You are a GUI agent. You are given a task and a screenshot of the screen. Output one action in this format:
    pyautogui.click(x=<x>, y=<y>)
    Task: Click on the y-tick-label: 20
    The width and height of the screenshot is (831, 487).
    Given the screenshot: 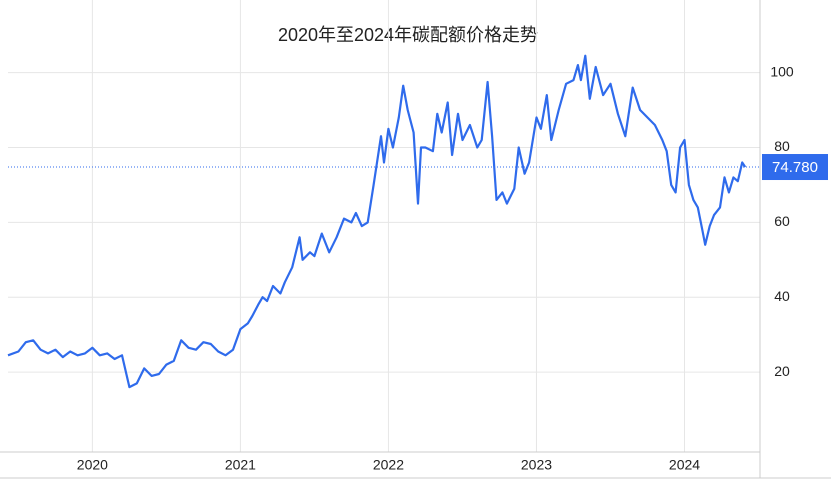 What is the action you would take?
    pyautogui.click(x=782, y=371)
    